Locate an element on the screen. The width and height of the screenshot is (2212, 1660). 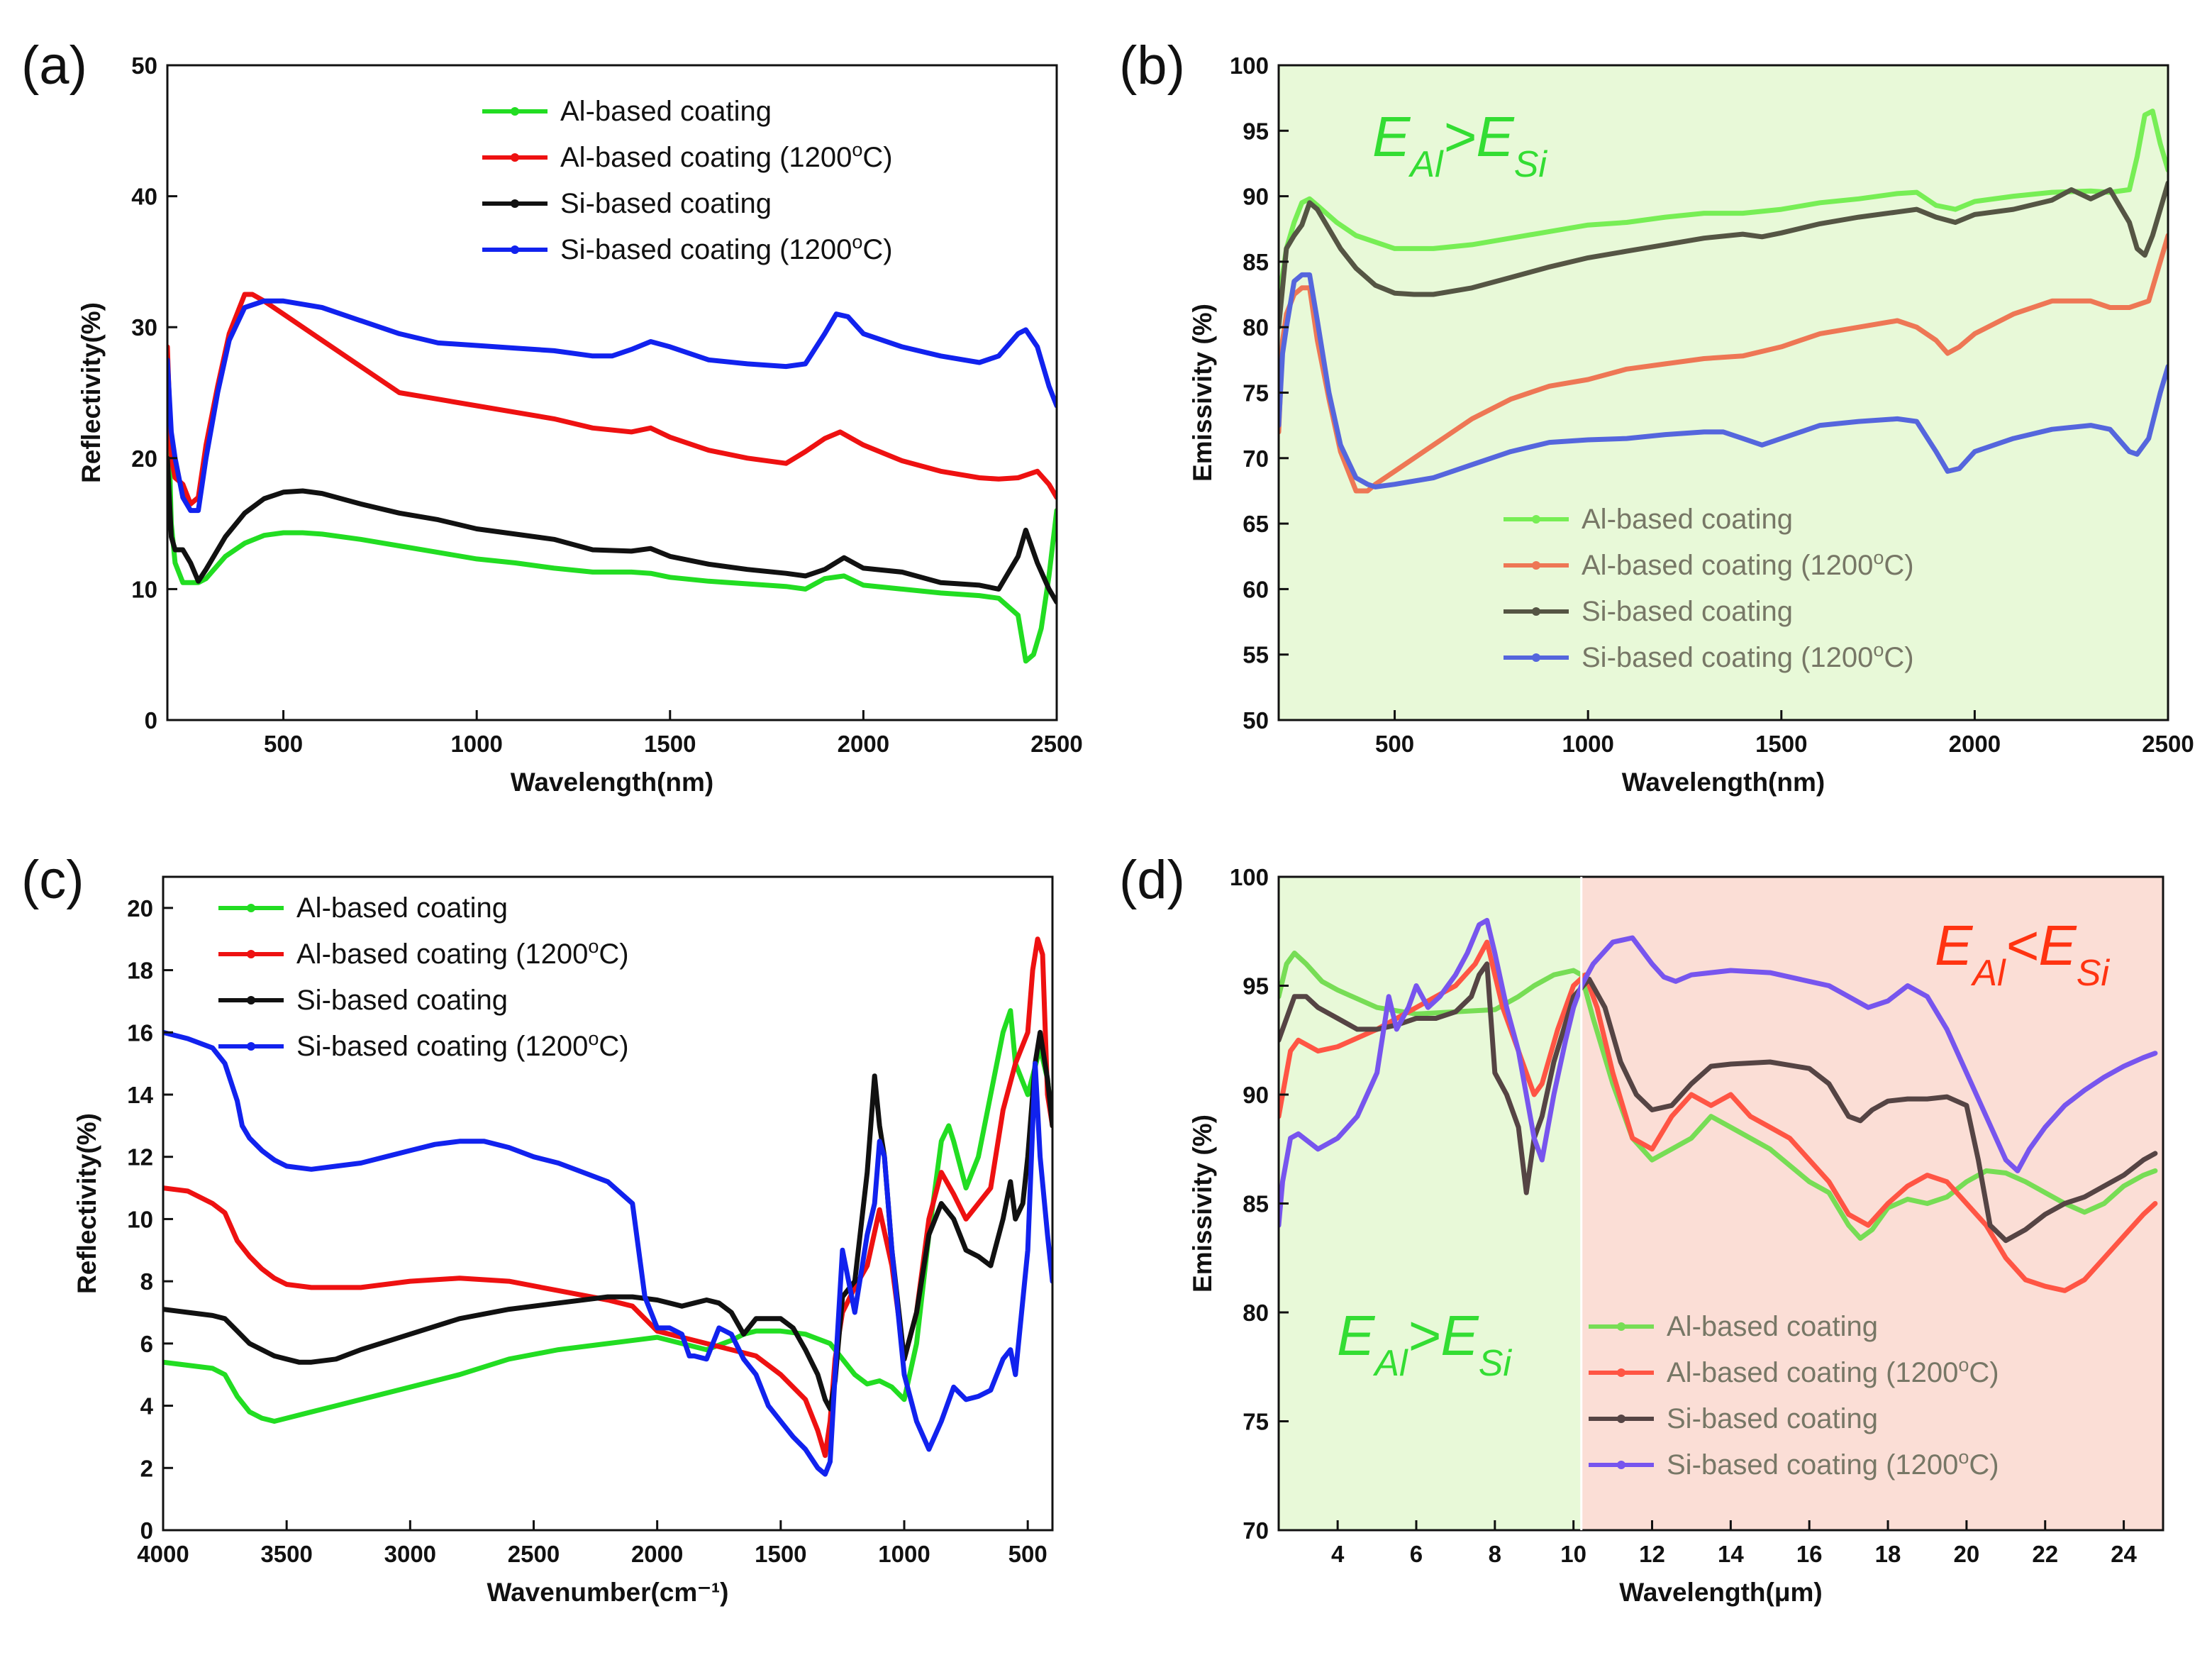
y-axis-title-b: Emissivity (%) is located at coordinates (1202, 393).